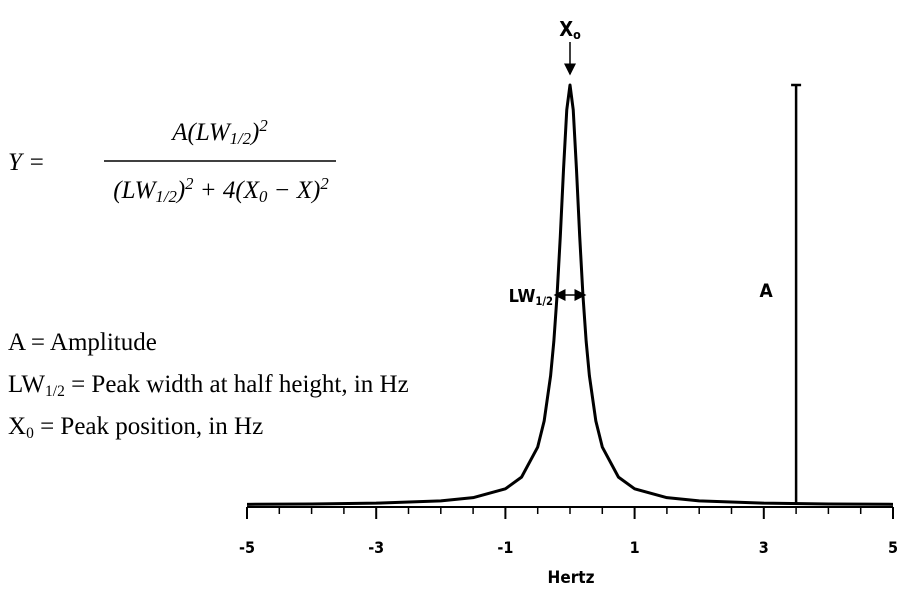 The height and width of the screenshot is (594, 901). Describe the element at coordinates (240, 138) in the screenshot. I see `formula-numerator-part: 1/2` at that location.